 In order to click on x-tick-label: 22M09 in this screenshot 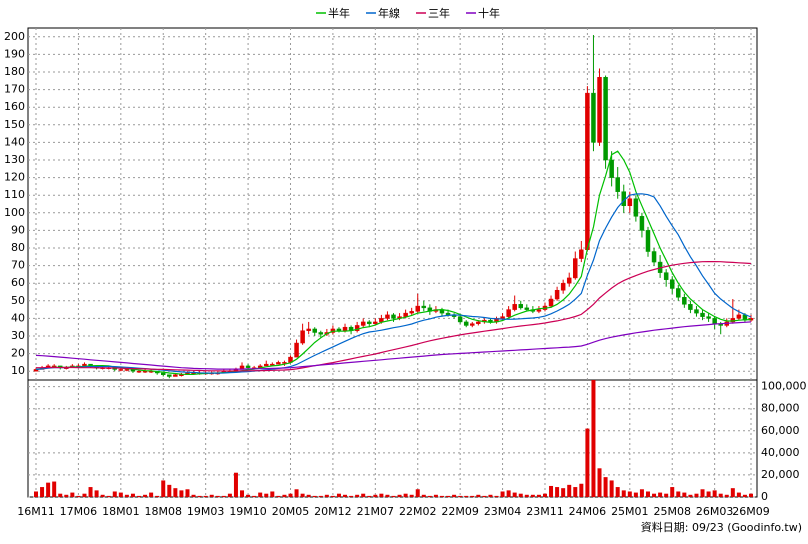, I will do `click(460, 511)`.